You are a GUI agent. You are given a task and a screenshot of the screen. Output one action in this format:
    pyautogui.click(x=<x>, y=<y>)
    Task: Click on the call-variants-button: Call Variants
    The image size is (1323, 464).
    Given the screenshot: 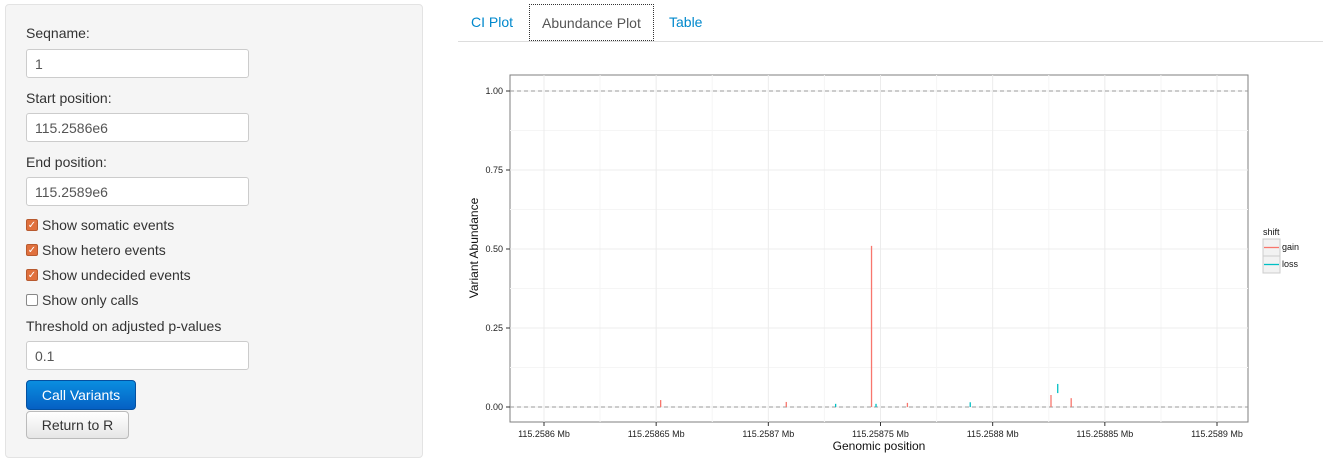 What is the action you would take?
    pyautogui.click(x=81, y=395)
    